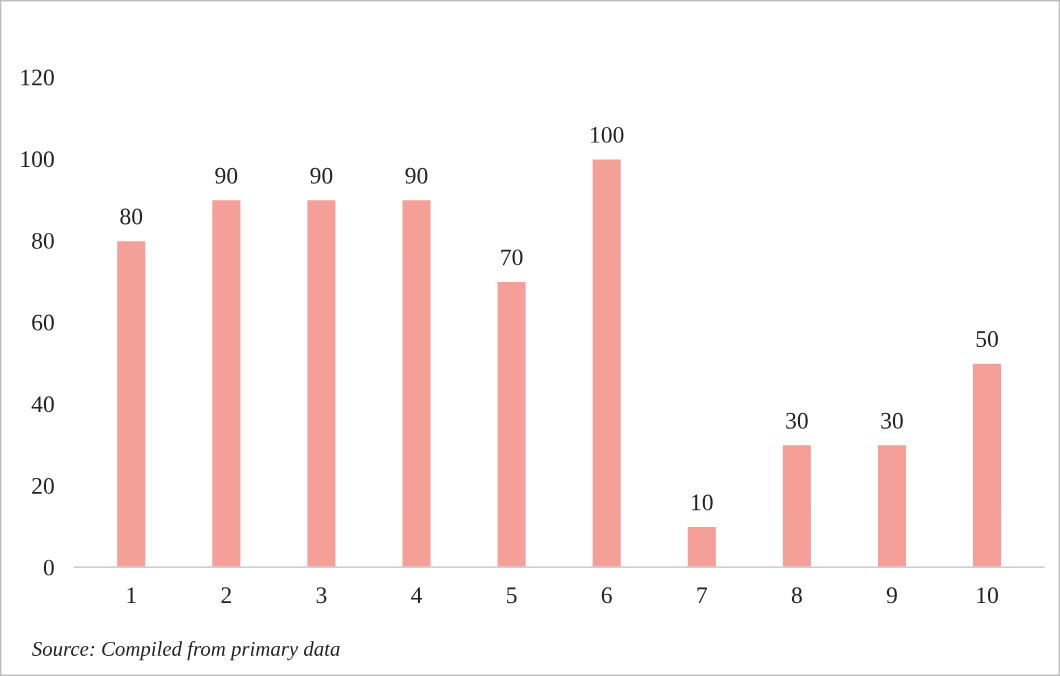  Describe the element at coordinates (417, 595) in the screenshot. I see `x-tick-label: 4` at that location.